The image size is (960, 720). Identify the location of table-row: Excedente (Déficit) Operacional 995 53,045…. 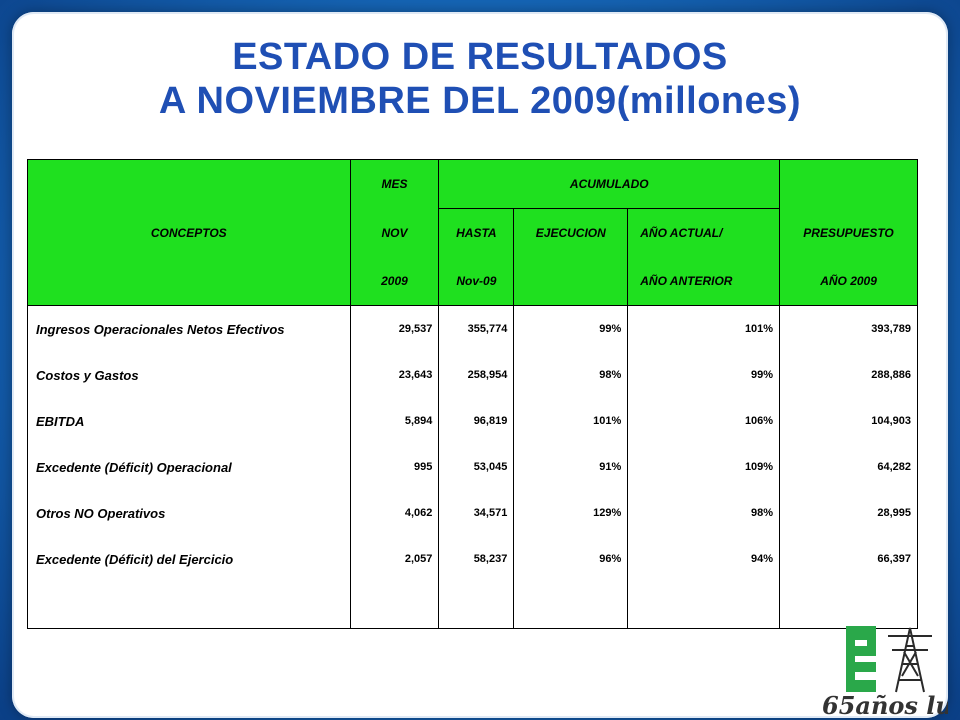
(472, 467).